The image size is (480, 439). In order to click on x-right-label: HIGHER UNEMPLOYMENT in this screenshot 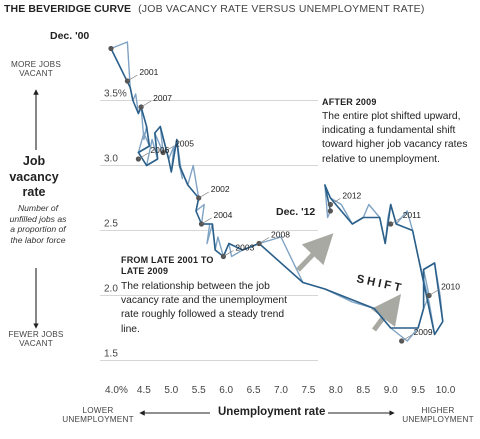, I will do `click(438, 415)`.